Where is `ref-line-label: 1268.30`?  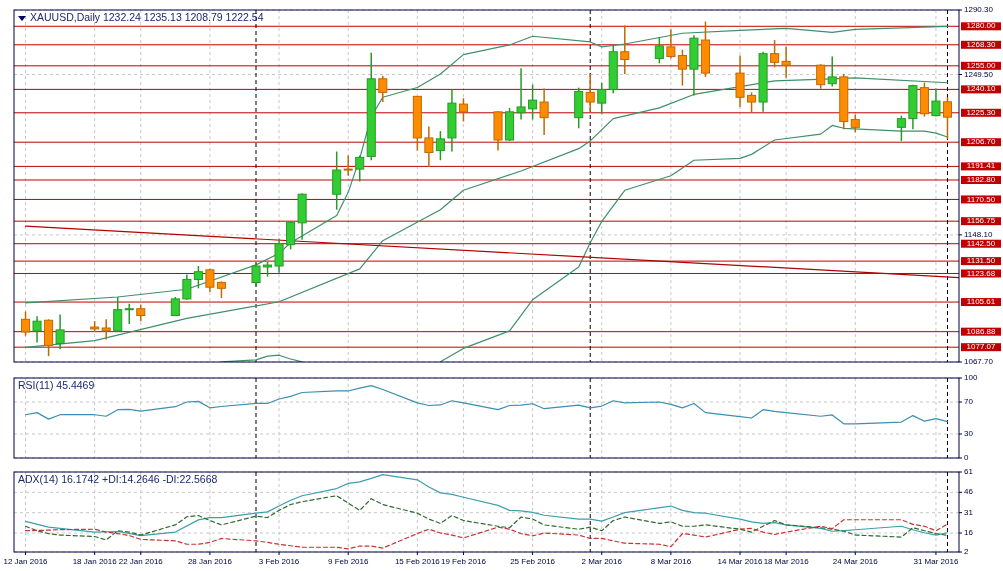
ref-line-label: 1268.30 is located at coordinates (981, 44).